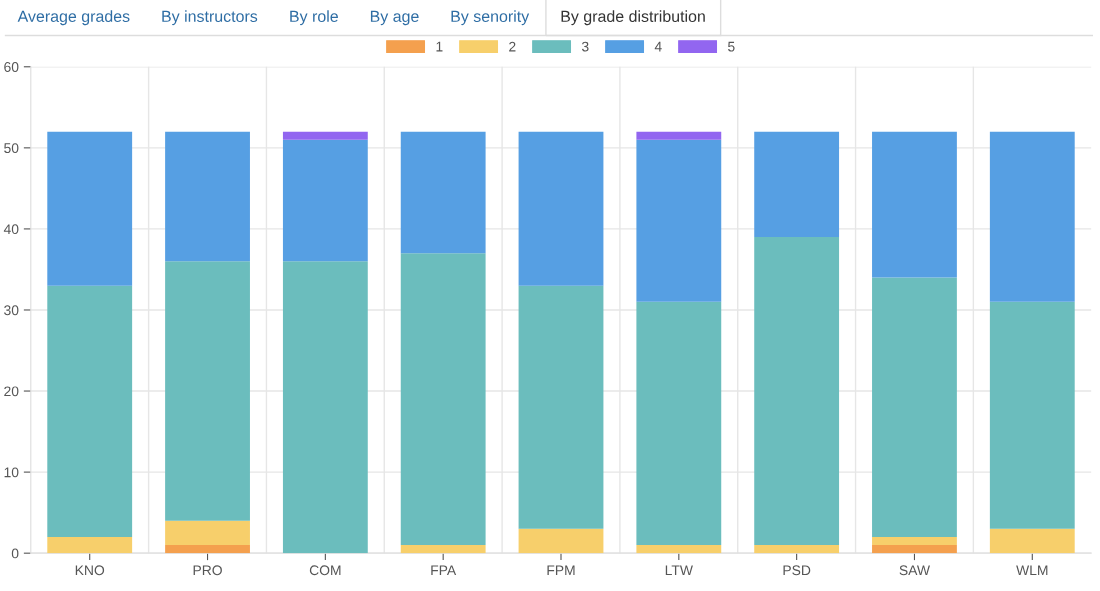  What do you see at coordinates (633, 18) in the screenshot?
I see `text: By grade distribution` at bounding box center [633, 18].